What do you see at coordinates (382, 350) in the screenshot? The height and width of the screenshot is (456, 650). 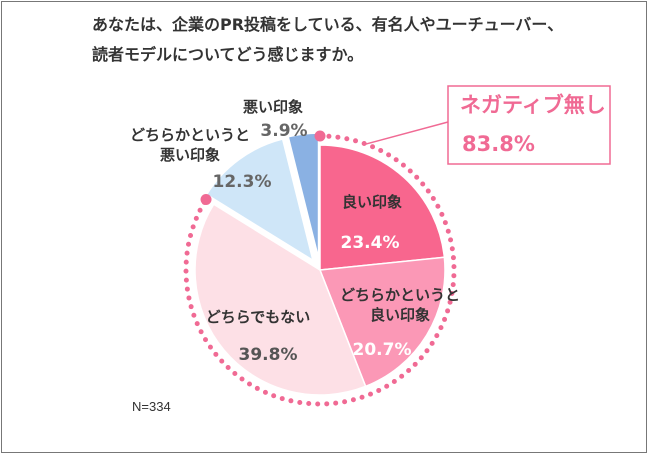 I see `slice-value-1: 20.7%` at bounding box center [382, 350].